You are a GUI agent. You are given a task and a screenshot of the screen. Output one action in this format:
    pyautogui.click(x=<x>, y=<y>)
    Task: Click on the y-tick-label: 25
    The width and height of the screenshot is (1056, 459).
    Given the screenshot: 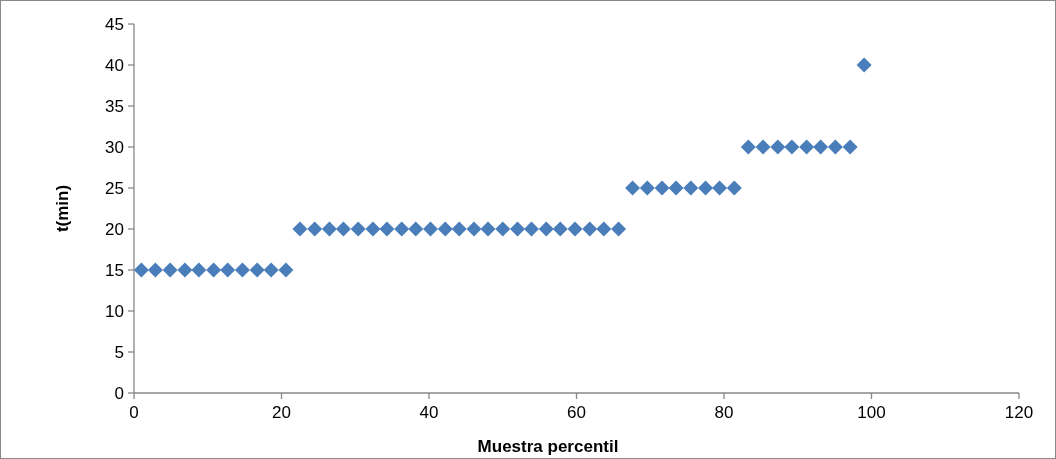 What is the action you would take?
    pyautogui.click(x=114, y=188)
    